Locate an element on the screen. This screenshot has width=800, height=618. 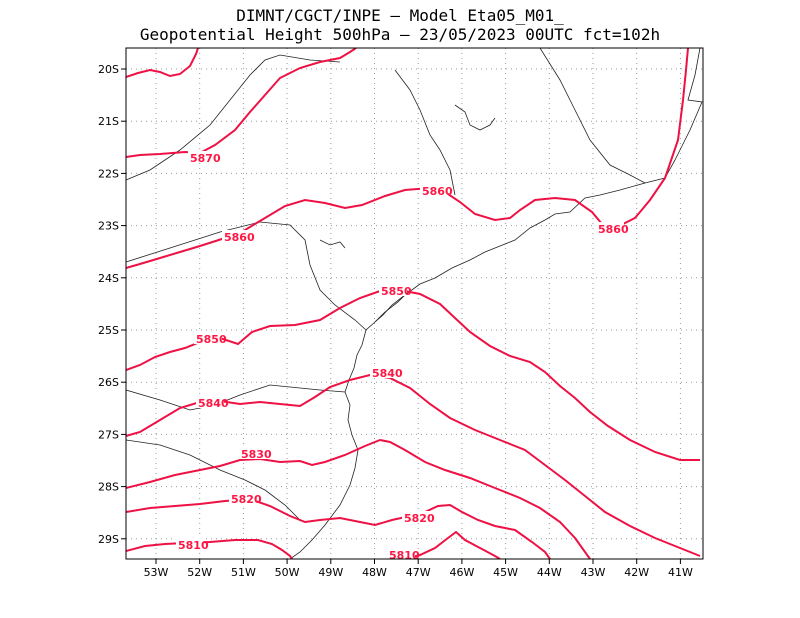
x-tick-label: 47W is located at coordinates (418, 572).